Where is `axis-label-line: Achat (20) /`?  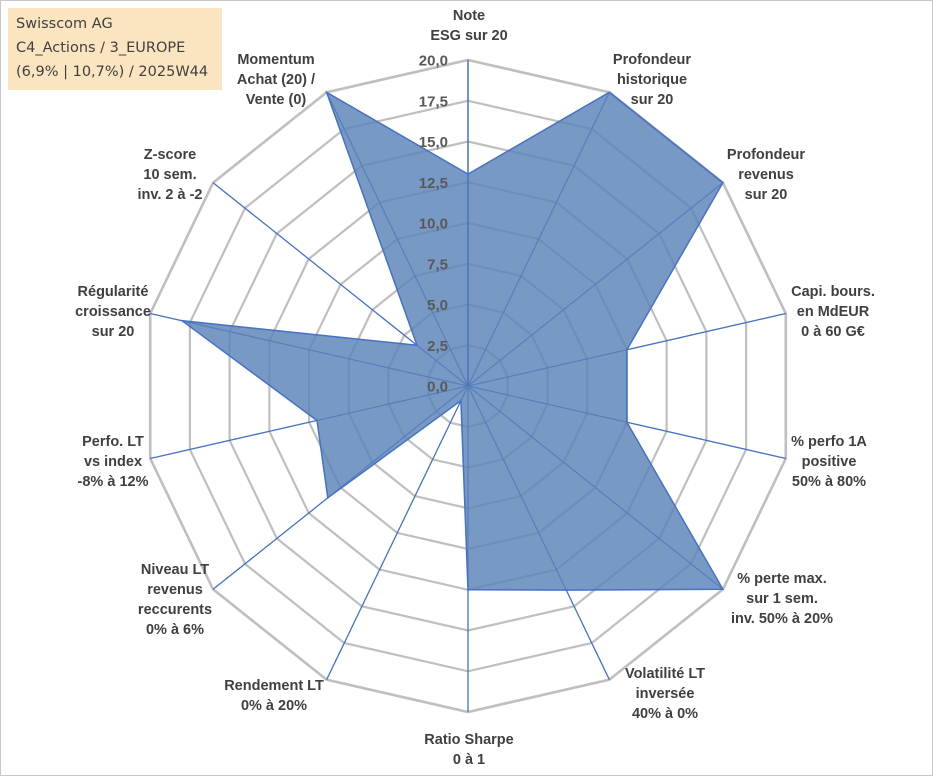
axis-label-line: Achat (20) / is located at coordinates (276, 80).